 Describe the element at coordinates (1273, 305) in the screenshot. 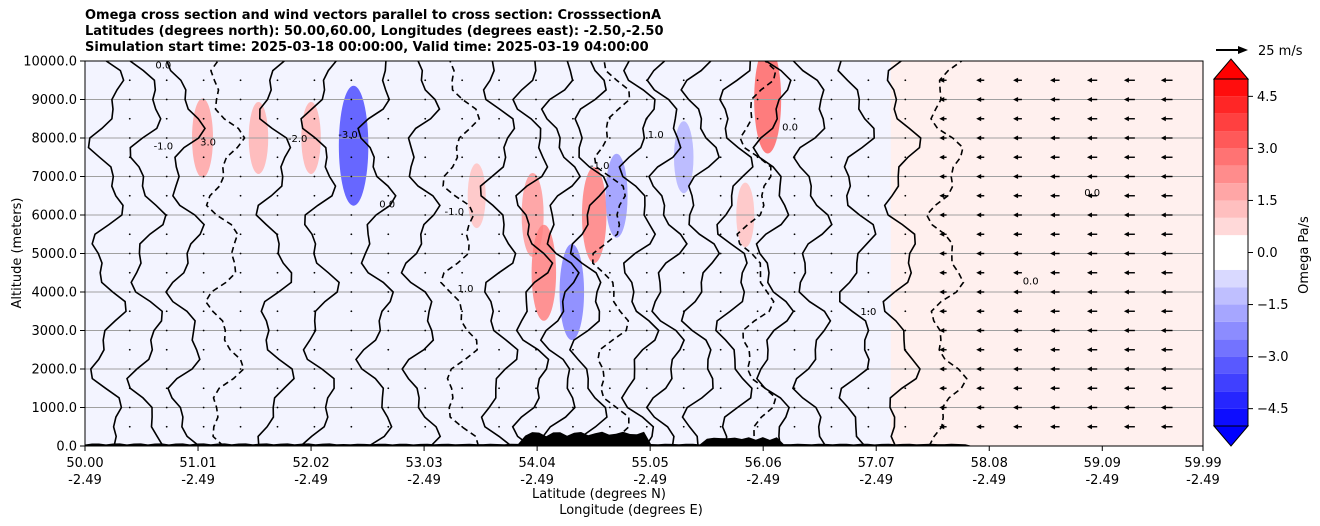

I see `colorbar-tick-label-4: −1.5` at that location.